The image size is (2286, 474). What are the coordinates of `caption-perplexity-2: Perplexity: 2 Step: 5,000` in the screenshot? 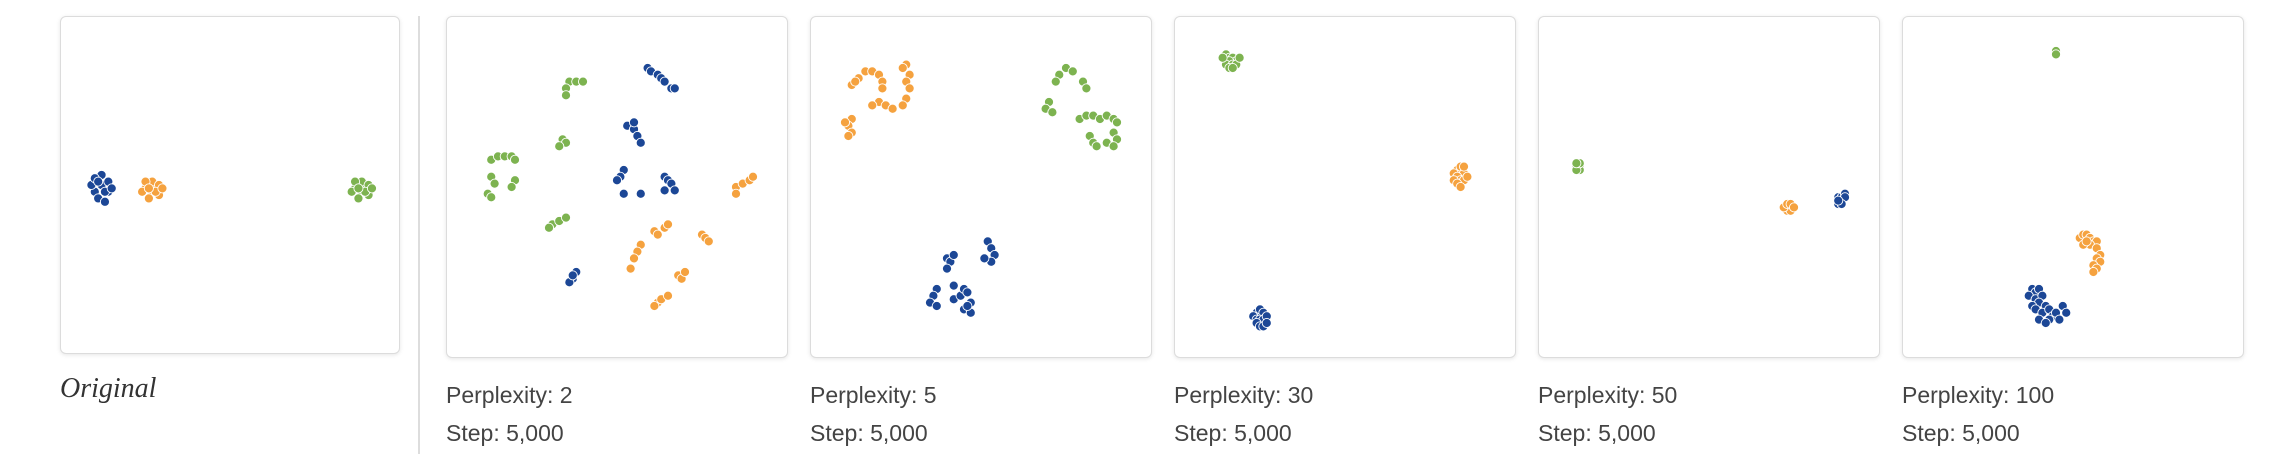 It's located at (509, 414).